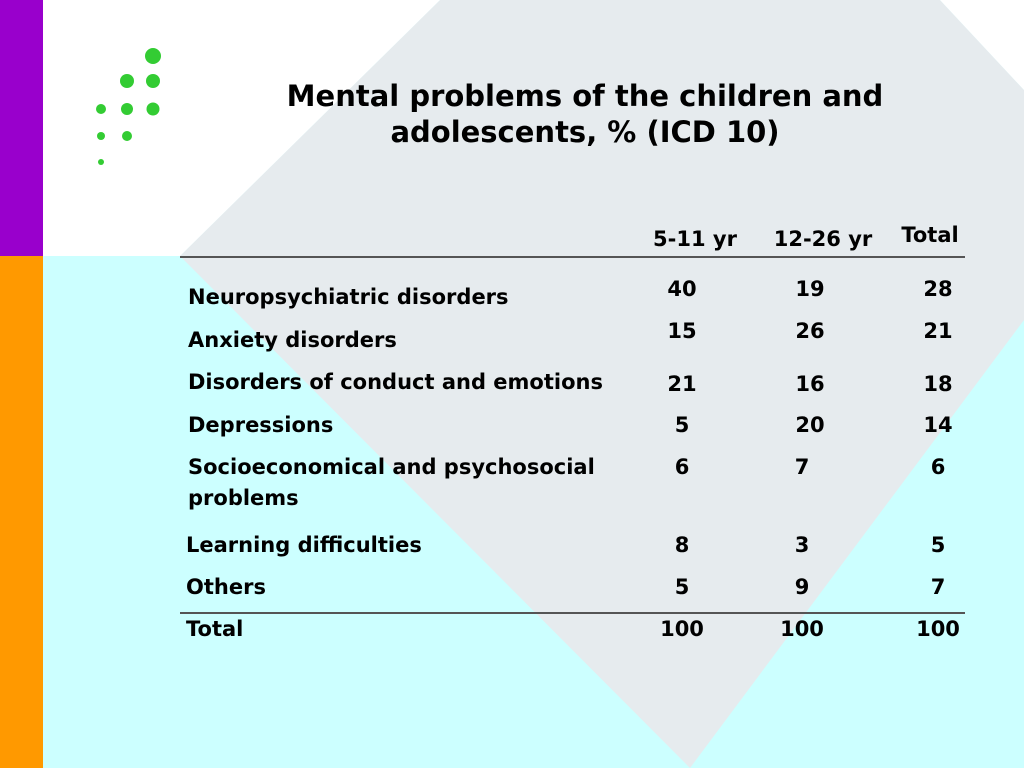 Image resolution: width=1024 pixels, height=768 pixels. I want to click on row-value: 14, so click(938, 425).